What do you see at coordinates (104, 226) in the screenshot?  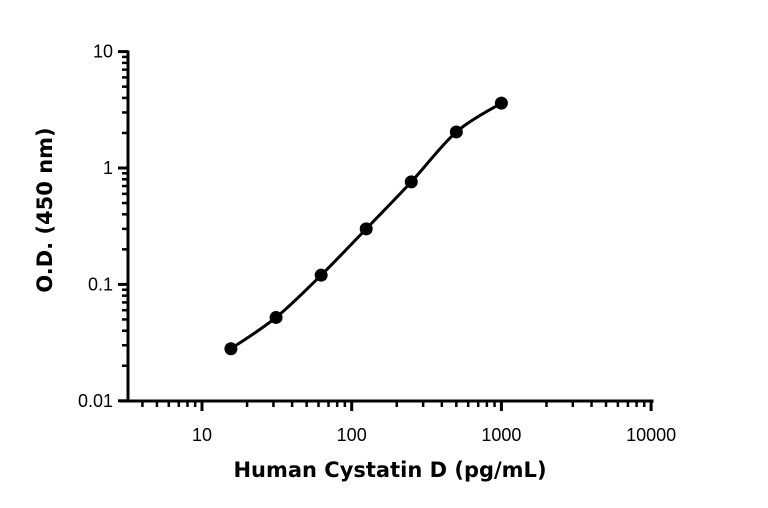 I see `y-axis: 0.01 0.1 1 10` at bounding box center [104, 226].